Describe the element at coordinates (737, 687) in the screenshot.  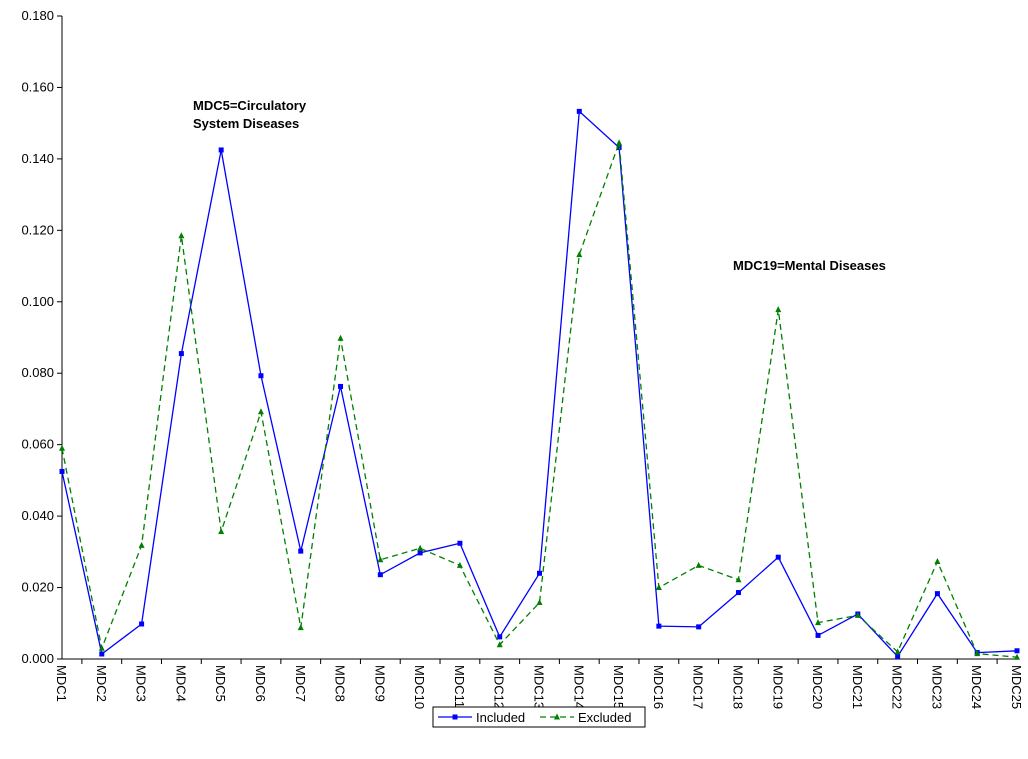
I see `x-tick-label: MDC18` at that location.